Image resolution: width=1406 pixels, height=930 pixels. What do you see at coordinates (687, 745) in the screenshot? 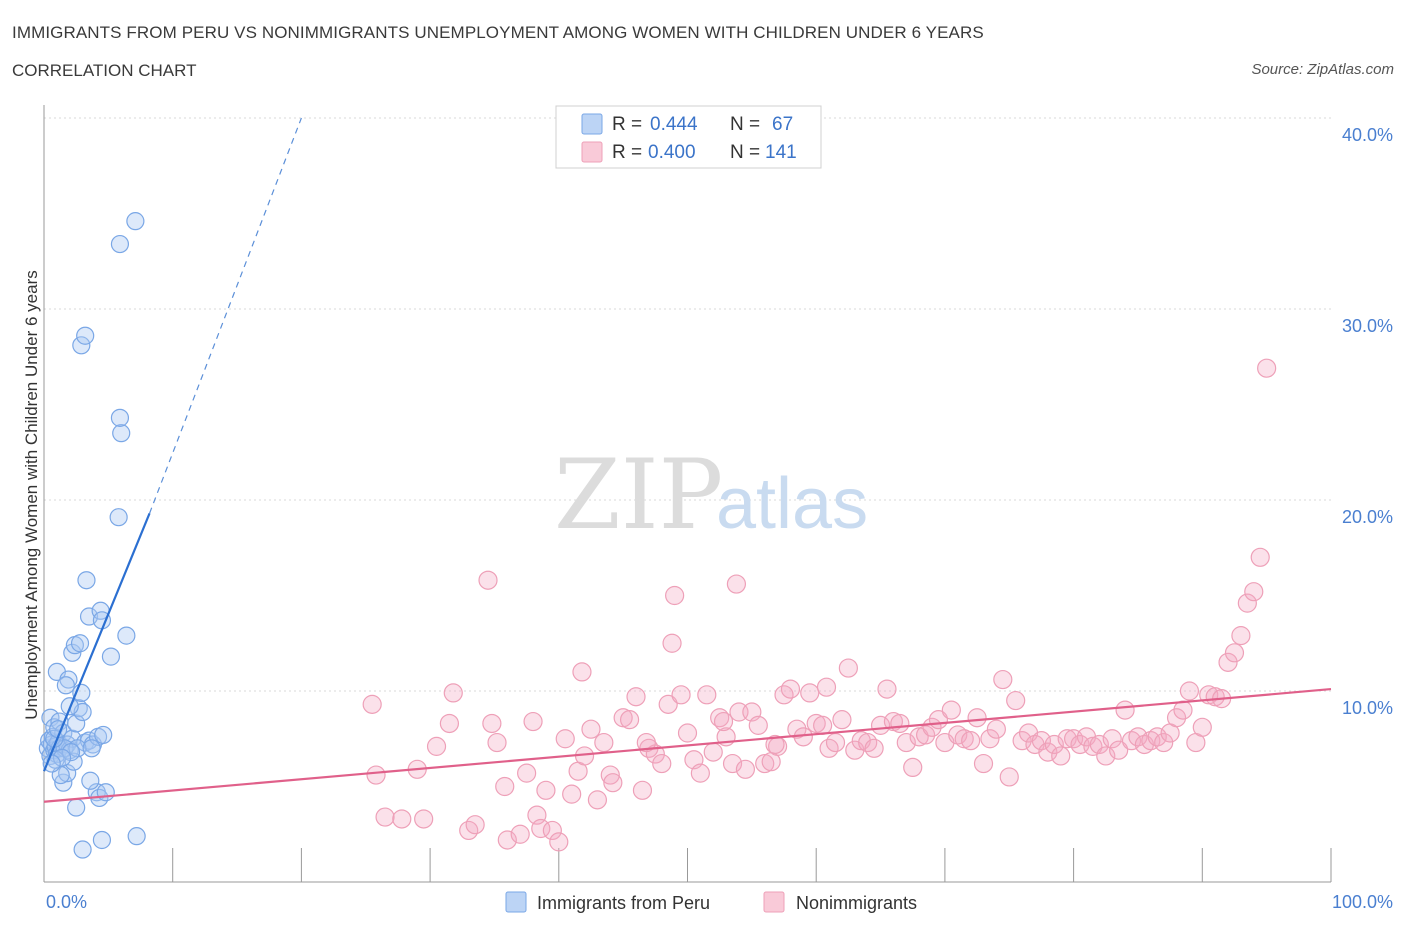
I see `trend-line-nonimmigrants` at bounding box center [687, 745].